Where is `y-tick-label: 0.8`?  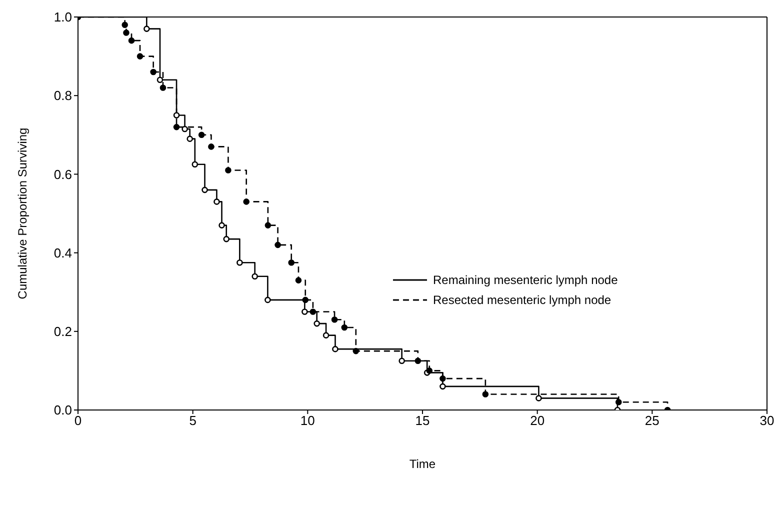
y-tick-label: 0.8 is located at coordinates (63, 96).